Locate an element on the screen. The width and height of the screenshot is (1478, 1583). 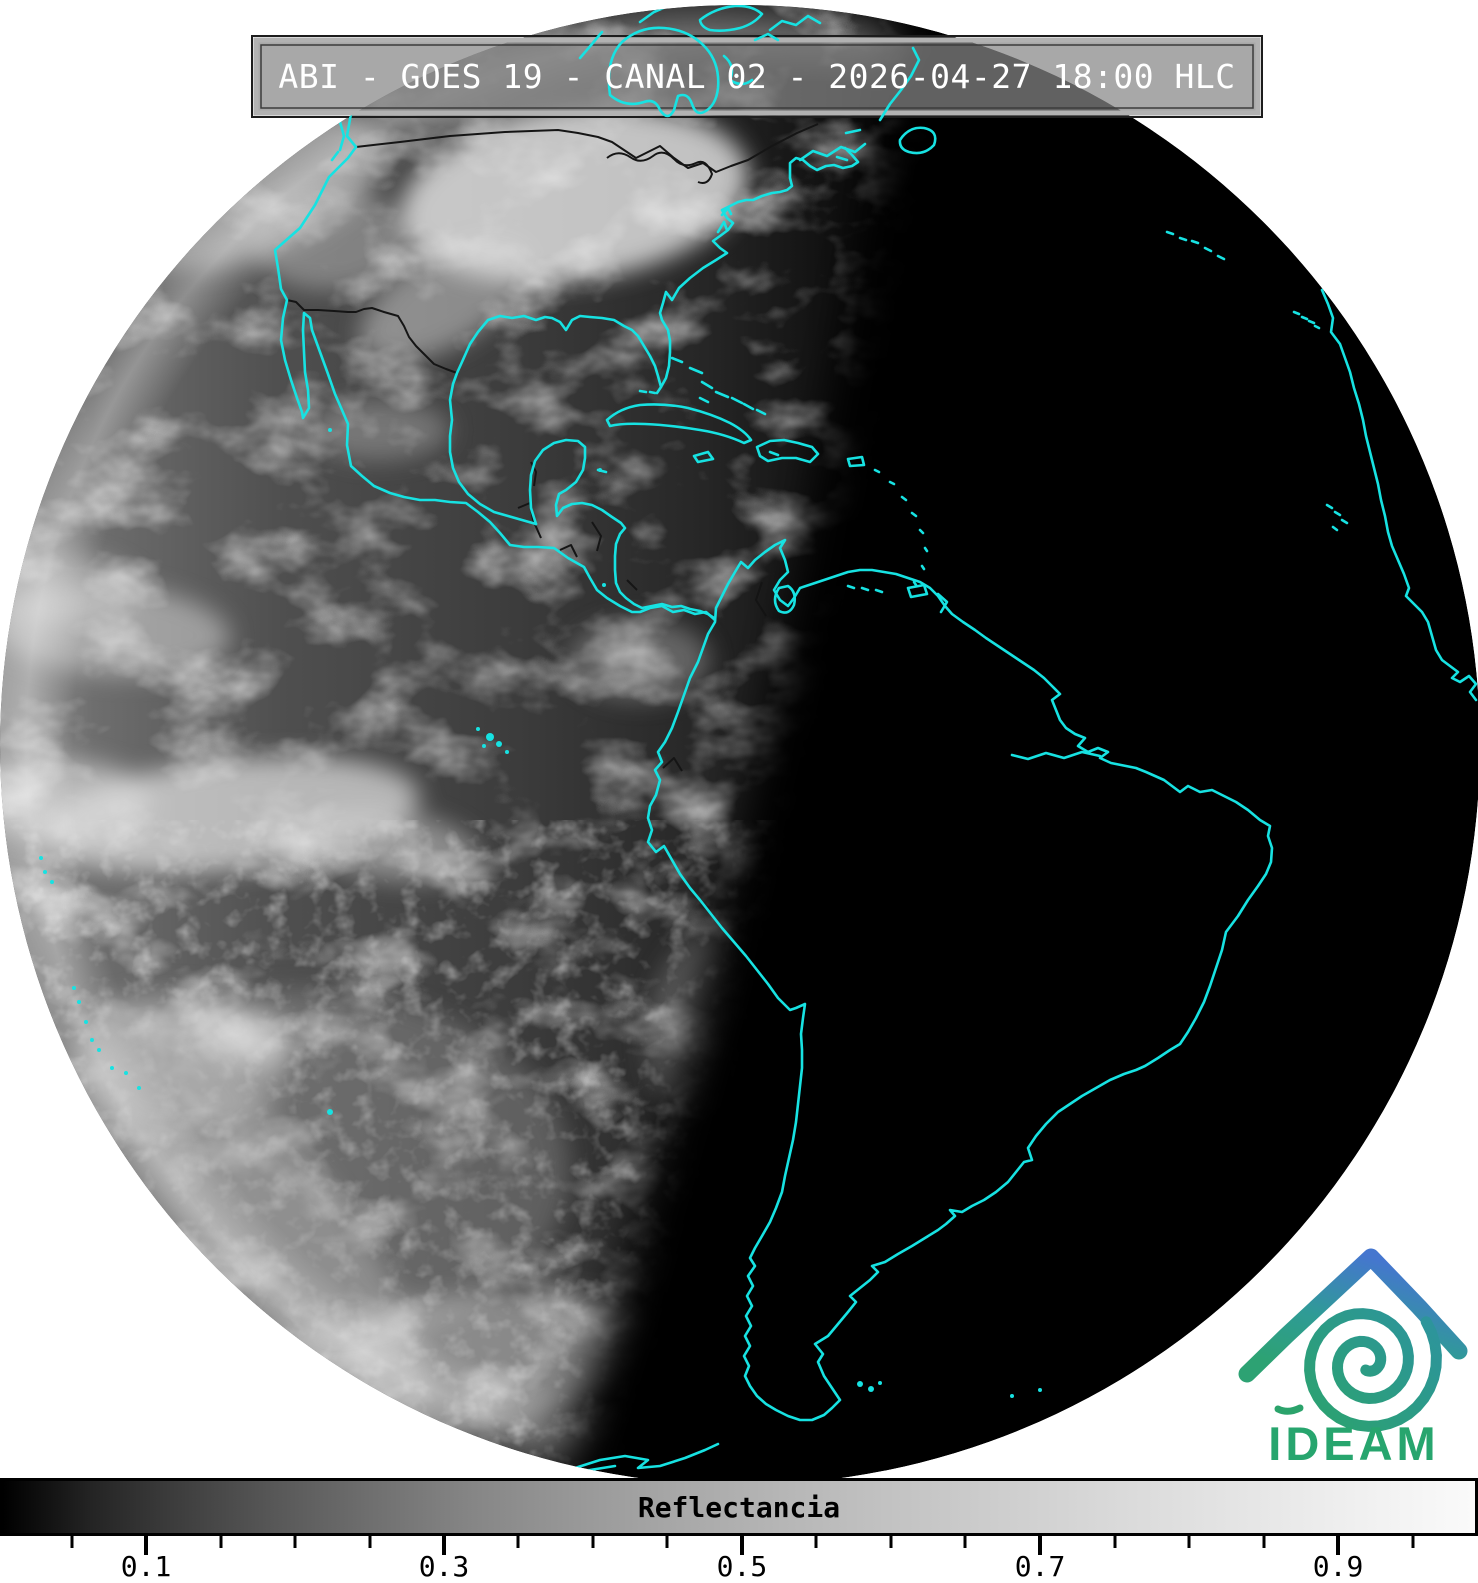
colorbar: Reflectancia 0.1 0.3 0.5 0.7 0.9 is located at coordinates (739, 1530).